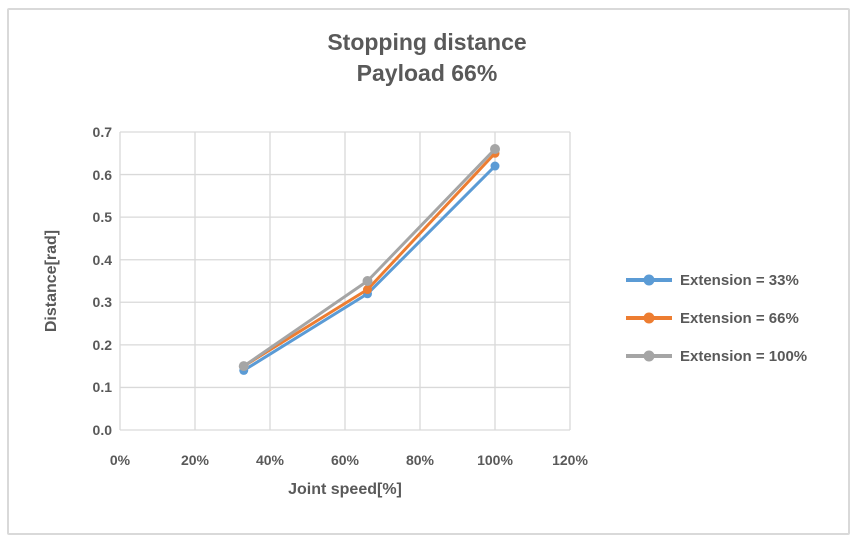 This screenshot has width=854, height=543. I want to click on x-tick-label: 0%, so click(120, 460).